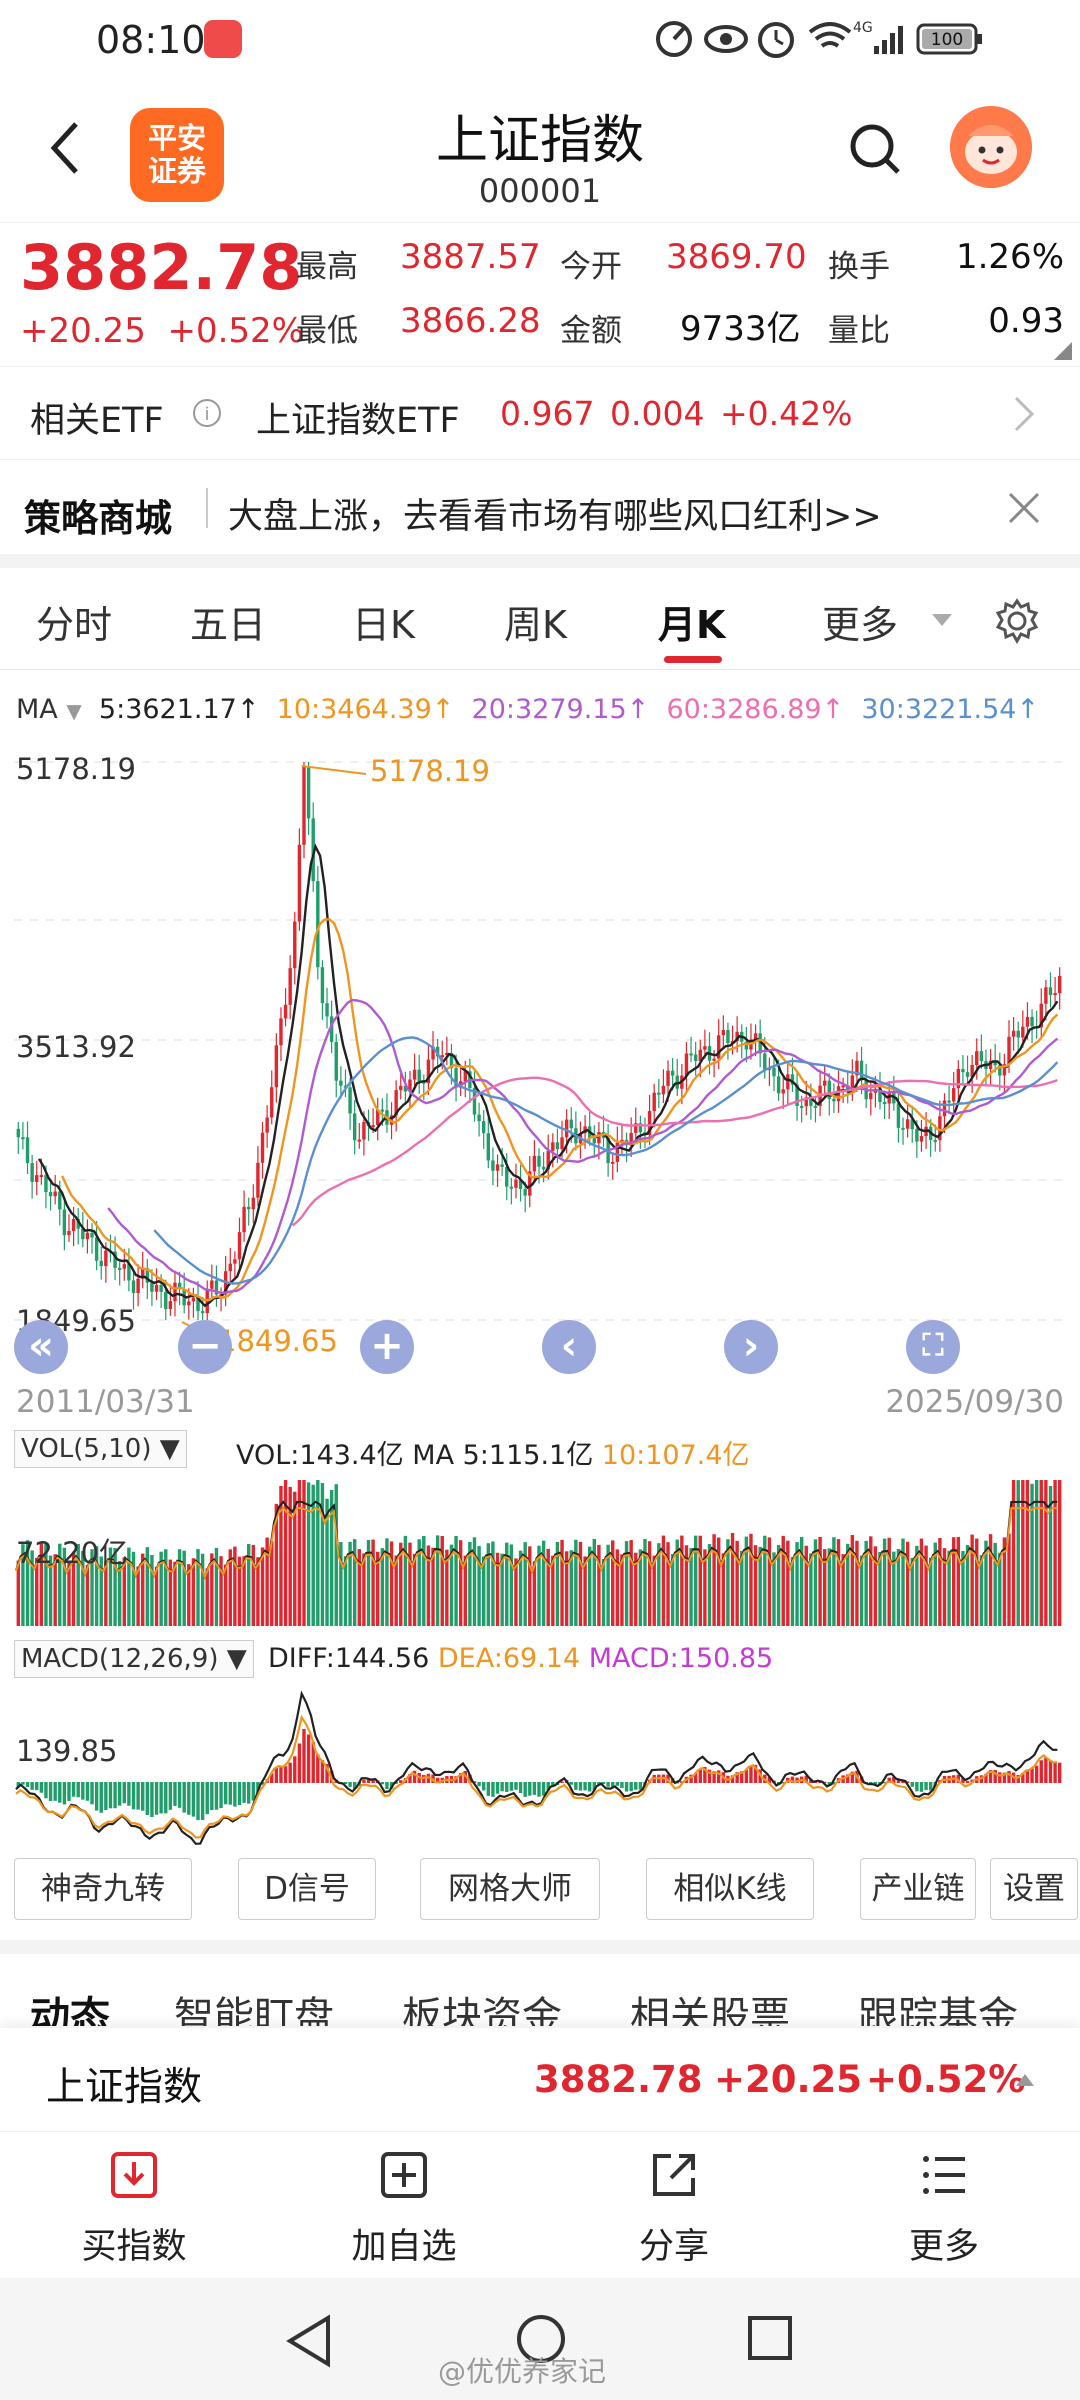 Image resolution: width=1080 pixels, height=2400 pixels. I want to click on tool-industry-chain: 产业链, so click(918, 1889).